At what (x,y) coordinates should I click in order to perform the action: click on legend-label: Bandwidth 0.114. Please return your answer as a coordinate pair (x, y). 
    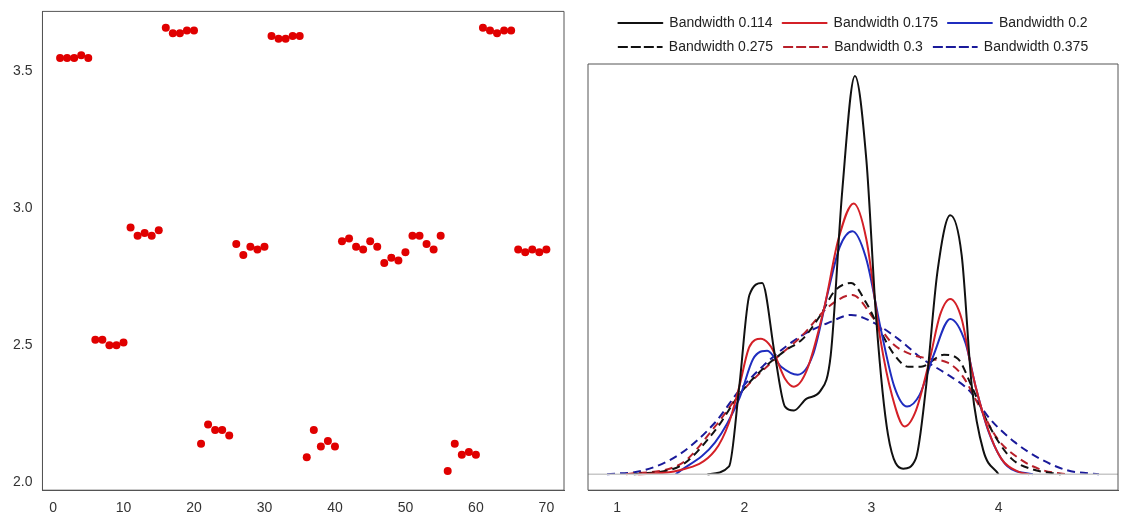
    Looking at the image, I should click on (721, 21).